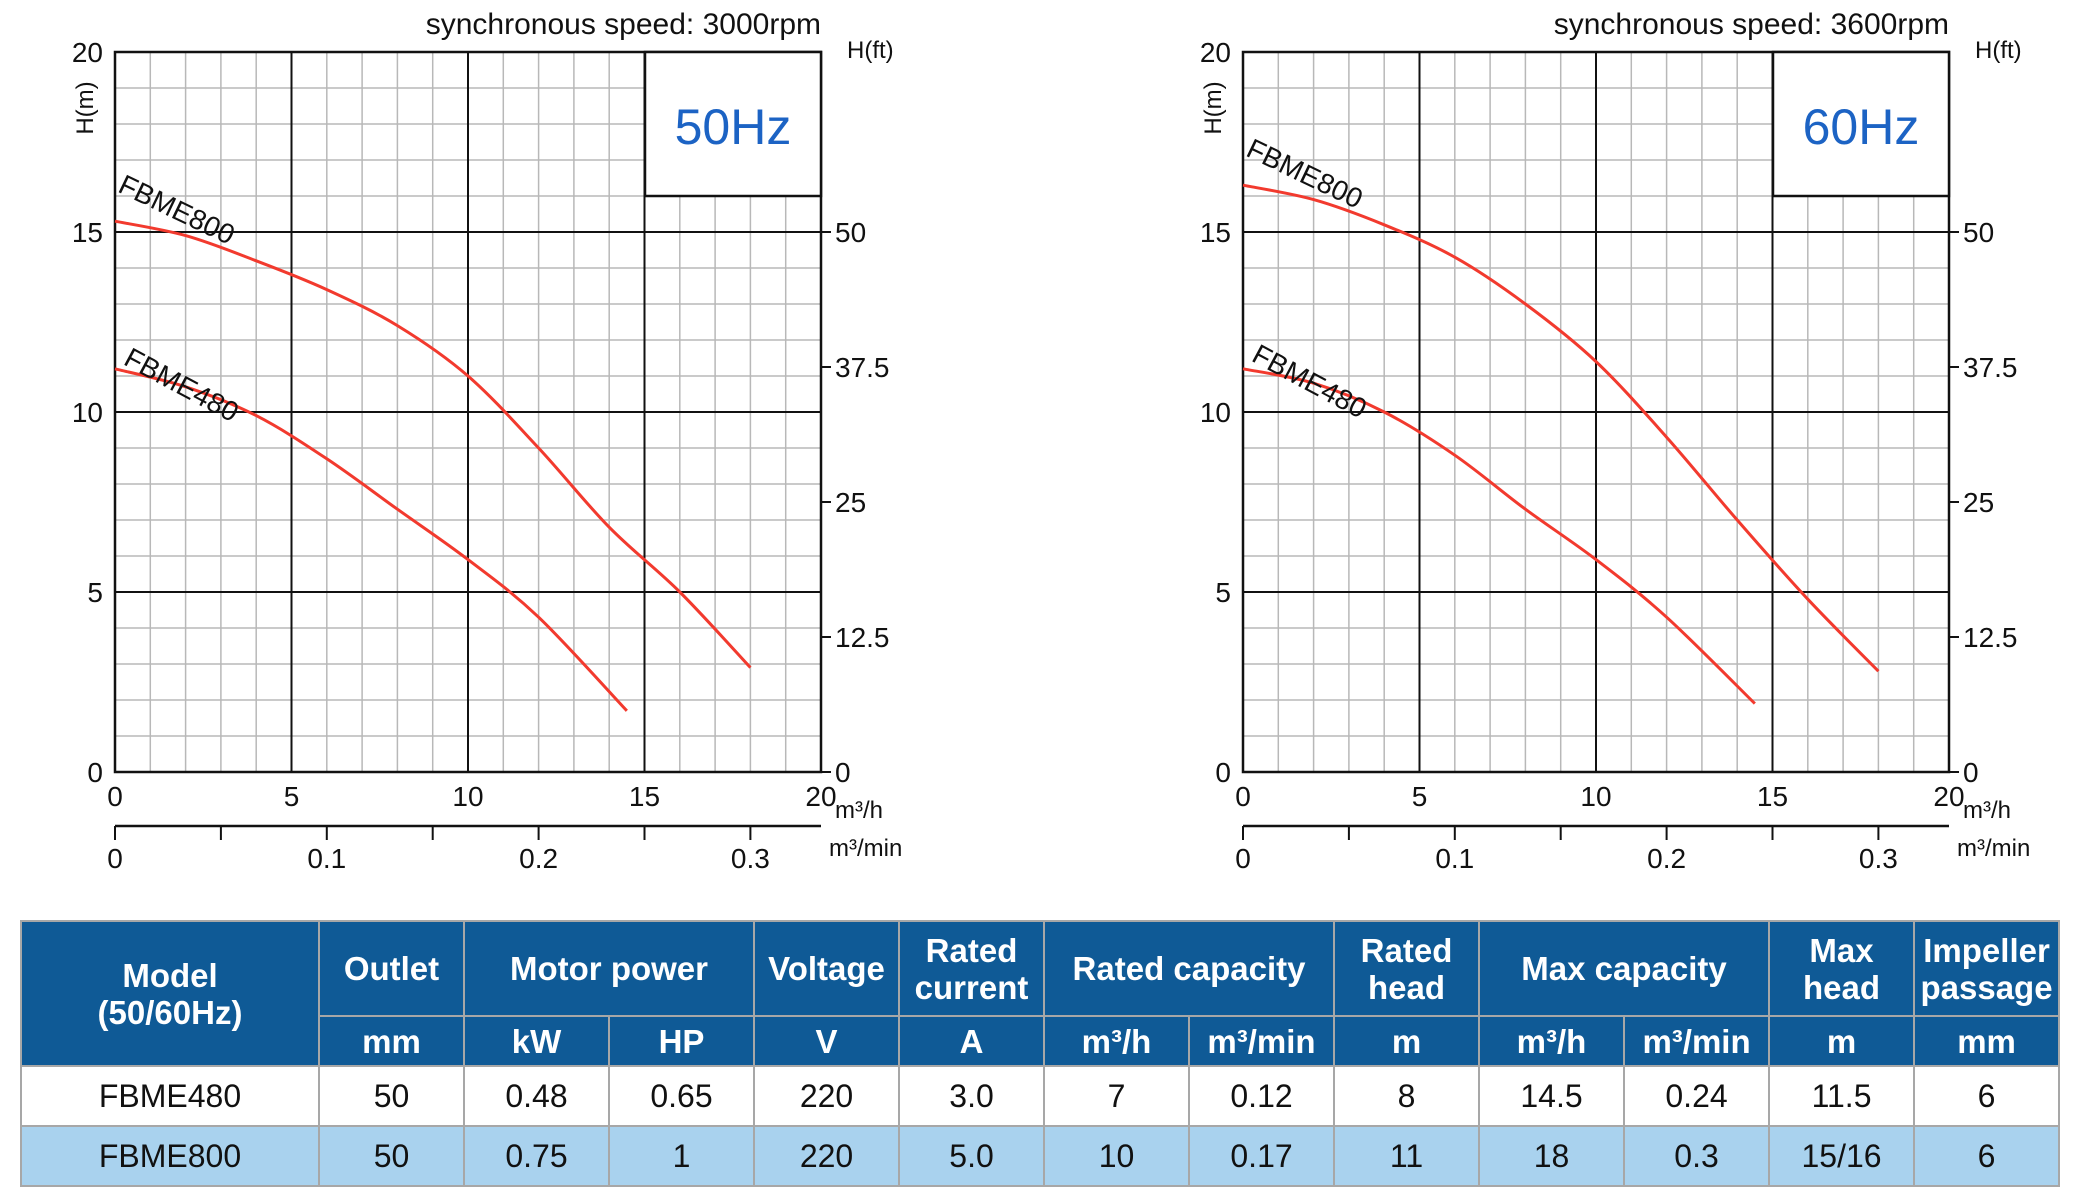 Image resolution: width=2078 pixels, height=1191 pixels. Describe the element at coordinates (181, 385) in the screenshot. I see `series-label: FBME480` at that location.